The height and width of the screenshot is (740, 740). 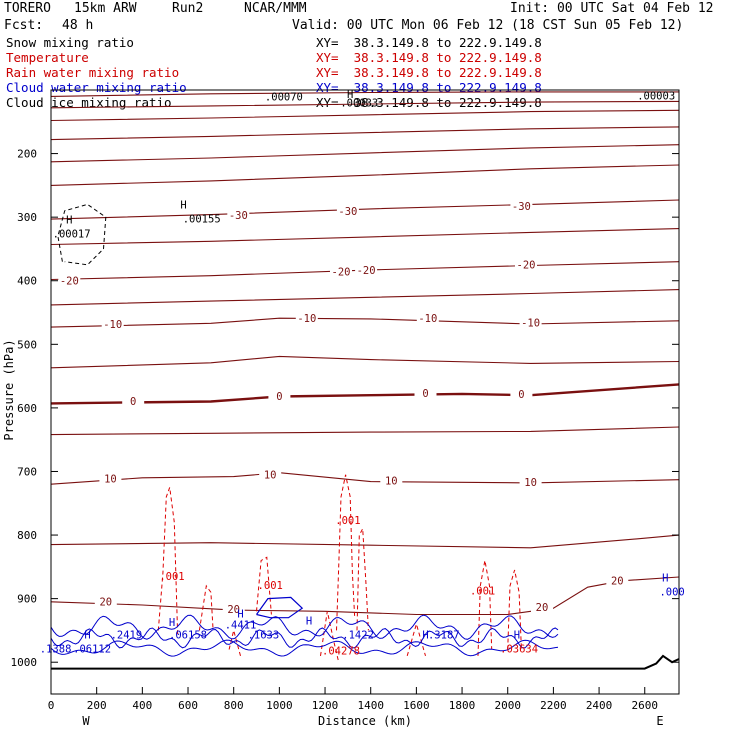 What do you see at coordinates (47, 57) in the screenshot?
I see `legend-entry-name: Temperature` at bounding box center [47, 57].